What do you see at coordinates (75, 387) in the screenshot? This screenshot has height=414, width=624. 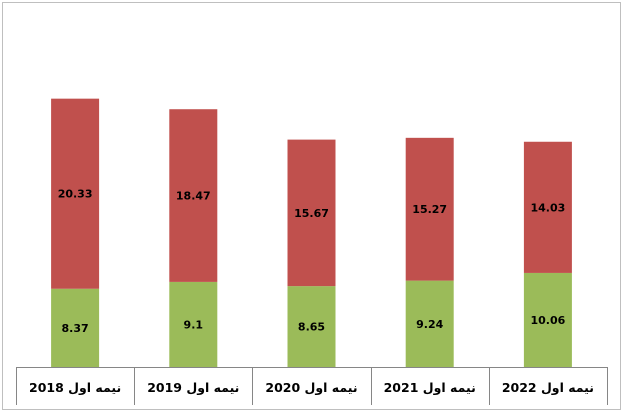 I see `category-label-1: نیمه اول 2018` at bounding box center [75, 387].